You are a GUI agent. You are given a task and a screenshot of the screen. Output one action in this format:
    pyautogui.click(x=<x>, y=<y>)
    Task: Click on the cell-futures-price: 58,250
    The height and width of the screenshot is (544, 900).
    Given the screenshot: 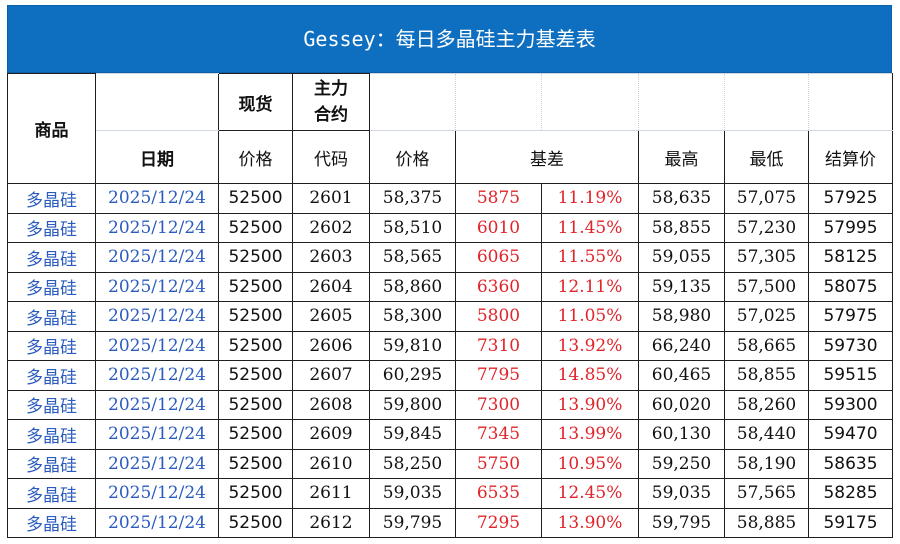 What is the action you would take?
    pyautogui.click(x=412, y=463)
    